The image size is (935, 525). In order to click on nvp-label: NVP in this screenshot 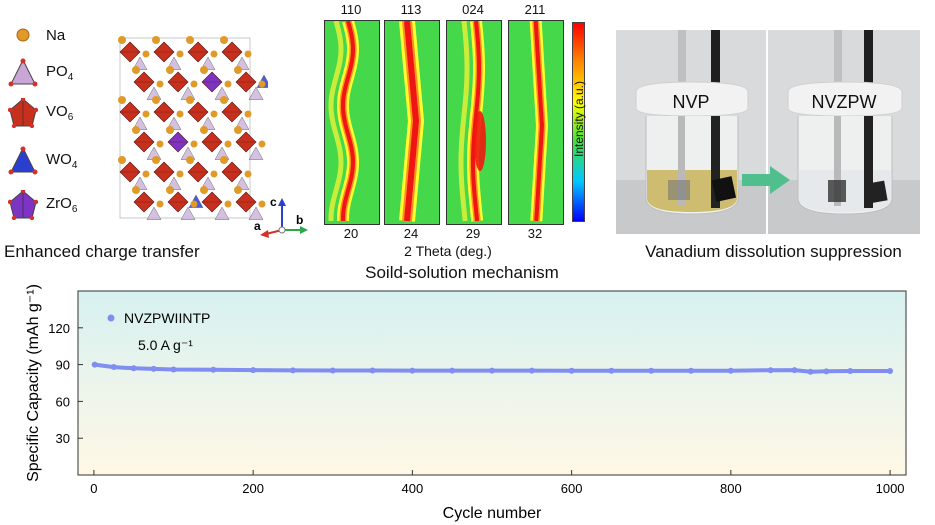, I will do `click(691, 102)`.